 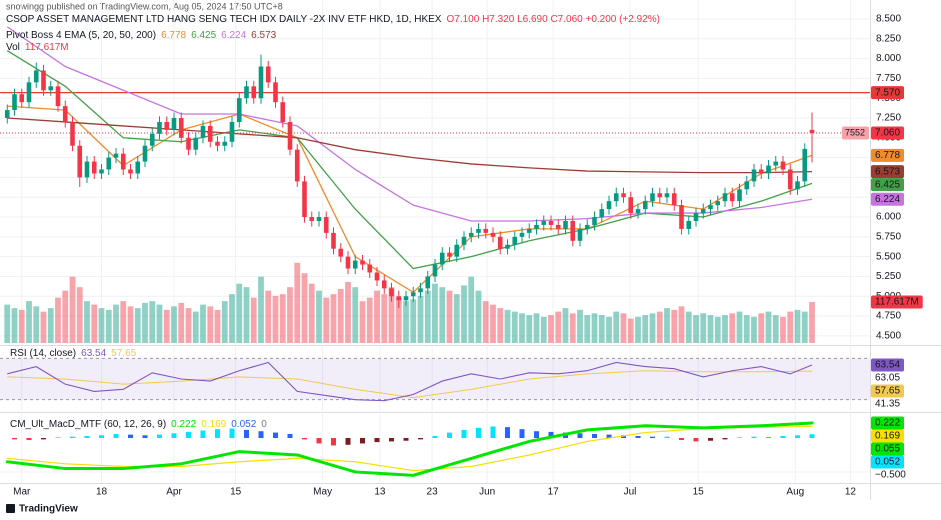 I want to click on indicator-value: 6.778, so click(x=173, y=35).